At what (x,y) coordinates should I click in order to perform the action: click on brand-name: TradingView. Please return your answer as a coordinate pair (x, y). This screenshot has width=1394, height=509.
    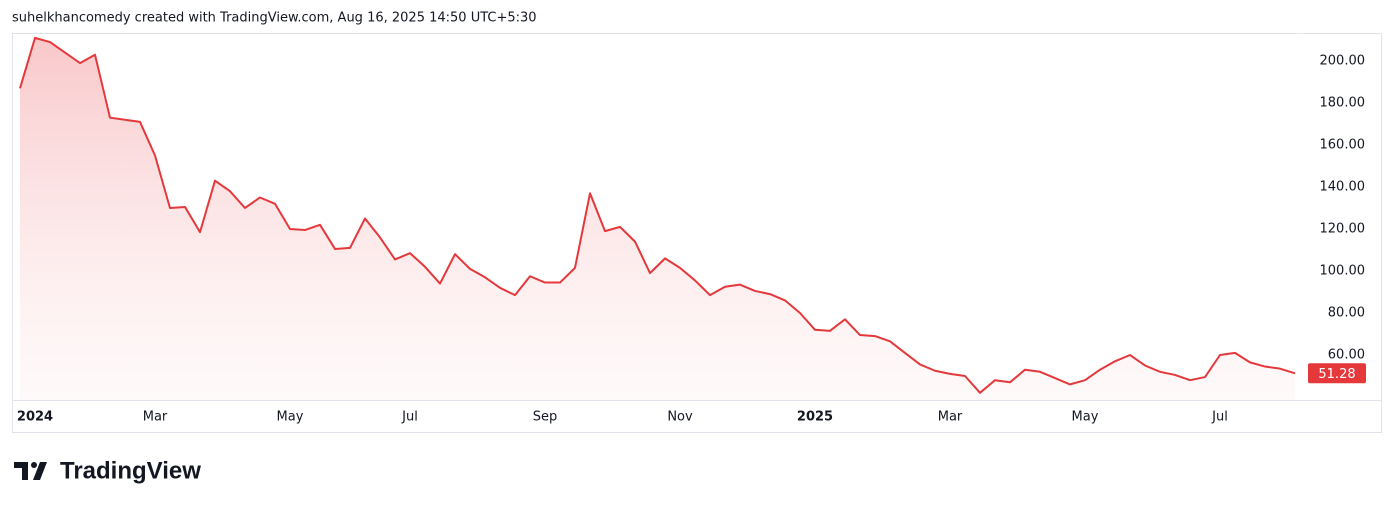
    Looking at the image, I should click on (130, 470).